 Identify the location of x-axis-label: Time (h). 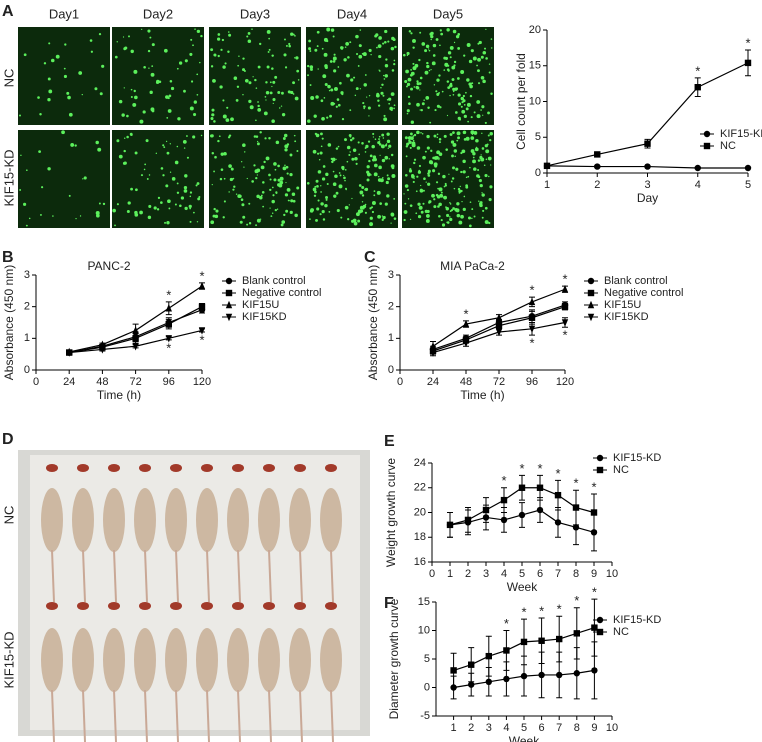
(482, 395).